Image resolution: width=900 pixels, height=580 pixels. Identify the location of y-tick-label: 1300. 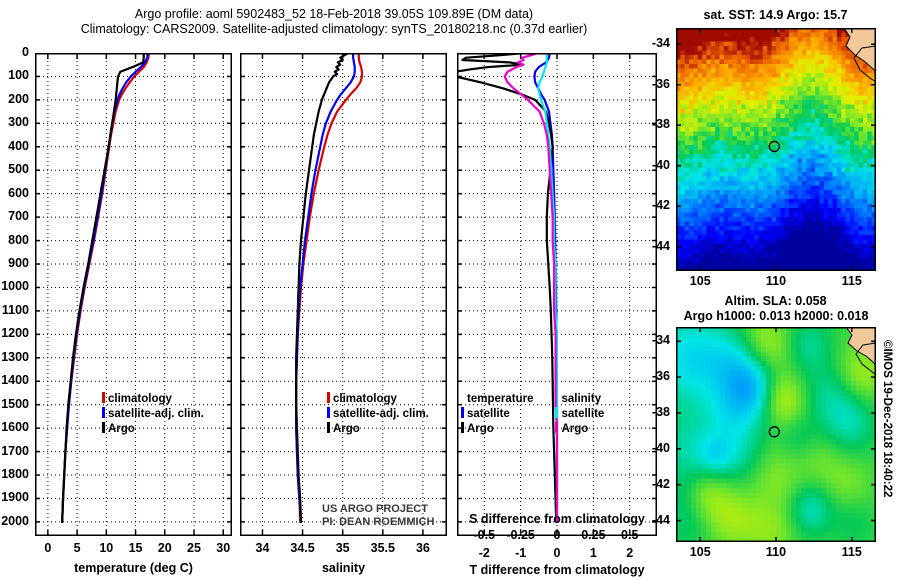
(15, 356).